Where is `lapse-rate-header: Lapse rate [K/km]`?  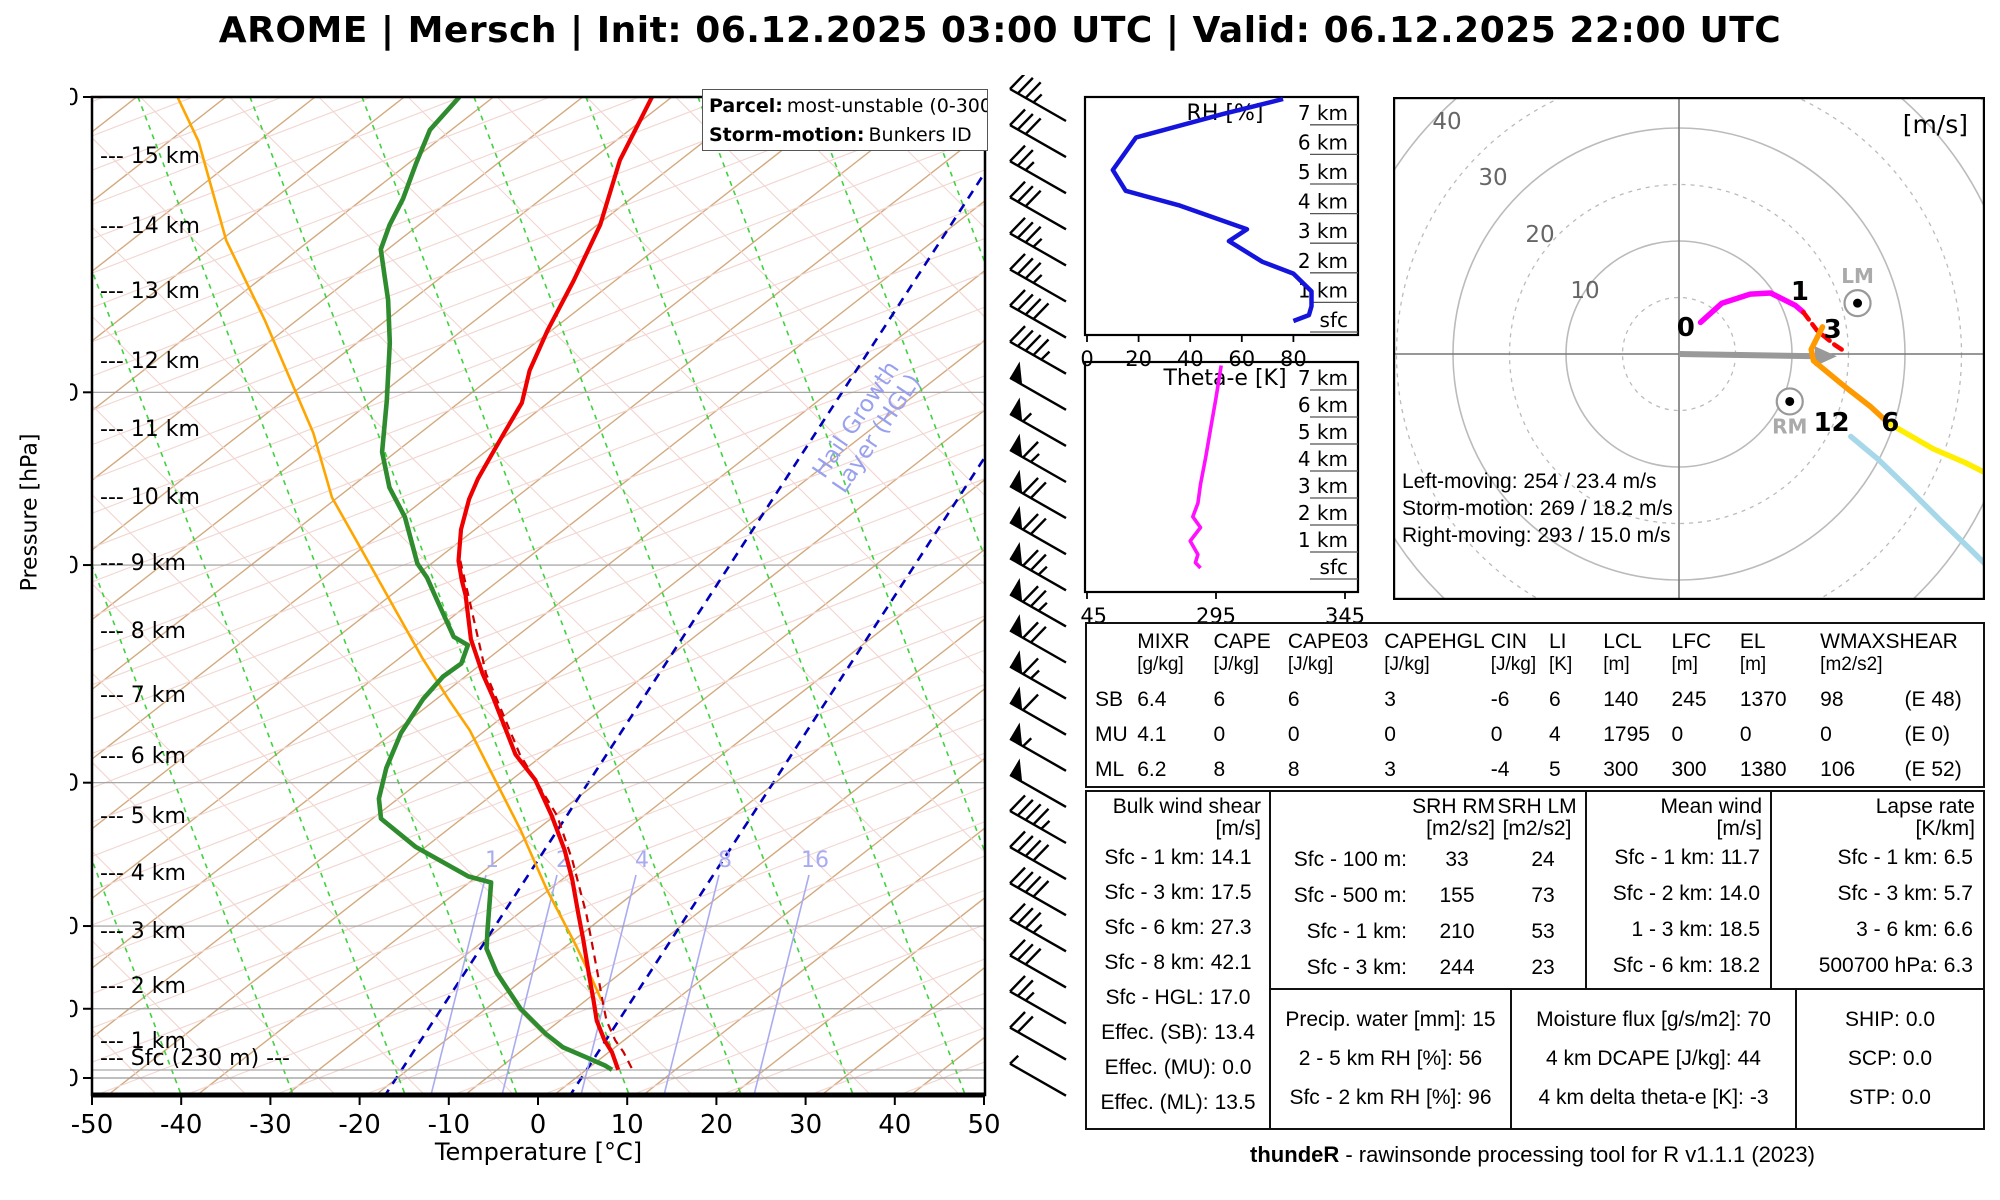 lapse-rate-header: Lapse rate [K/km] is located at coordinates (1877, 816).